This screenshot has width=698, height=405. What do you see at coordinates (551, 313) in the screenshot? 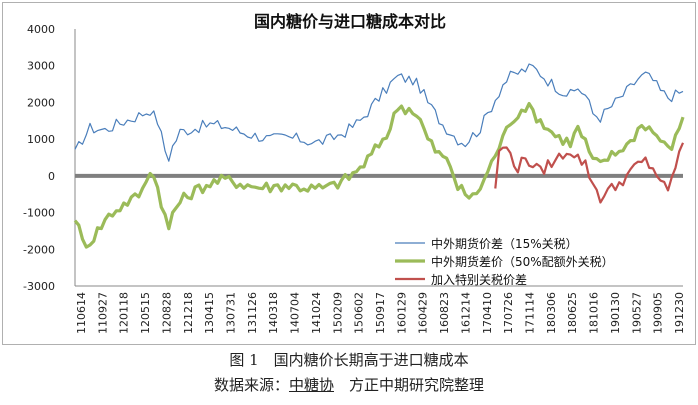
I see `x-tick-label-22: 180306` at bounding box center [551, 313].